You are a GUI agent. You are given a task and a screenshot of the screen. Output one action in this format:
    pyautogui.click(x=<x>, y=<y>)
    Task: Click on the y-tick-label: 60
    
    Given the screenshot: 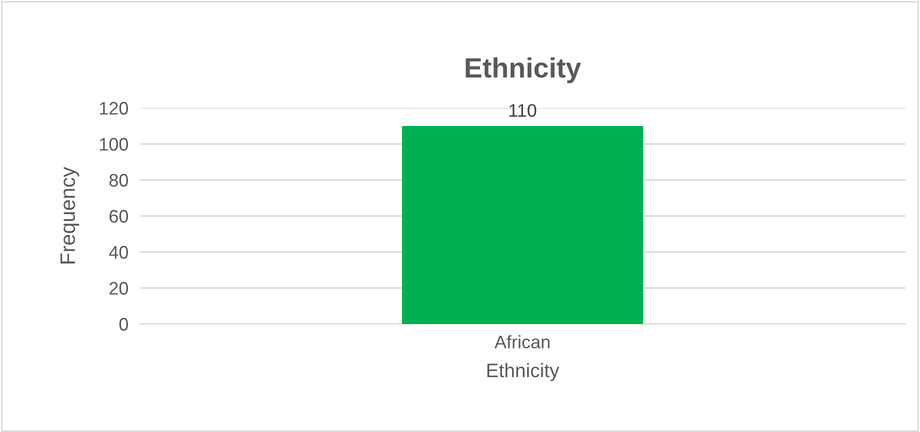 What is the action you would take?
    pyautogui.click(x=119, y=216)
    